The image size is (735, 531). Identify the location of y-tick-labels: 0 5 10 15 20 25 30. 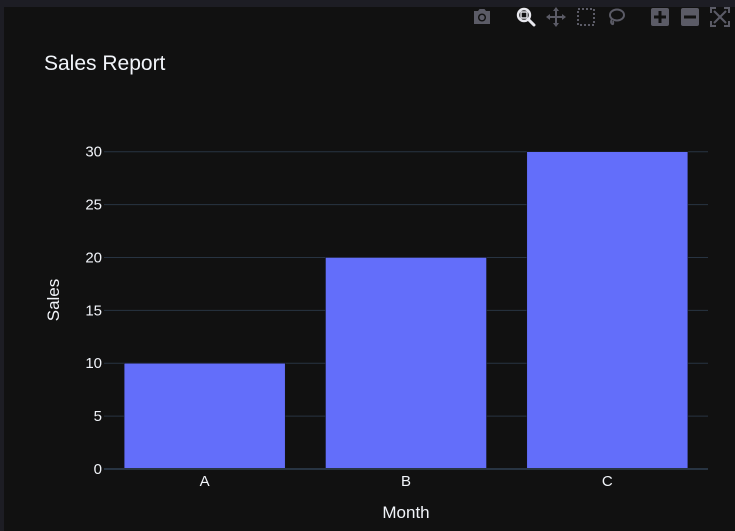
(93, 311).